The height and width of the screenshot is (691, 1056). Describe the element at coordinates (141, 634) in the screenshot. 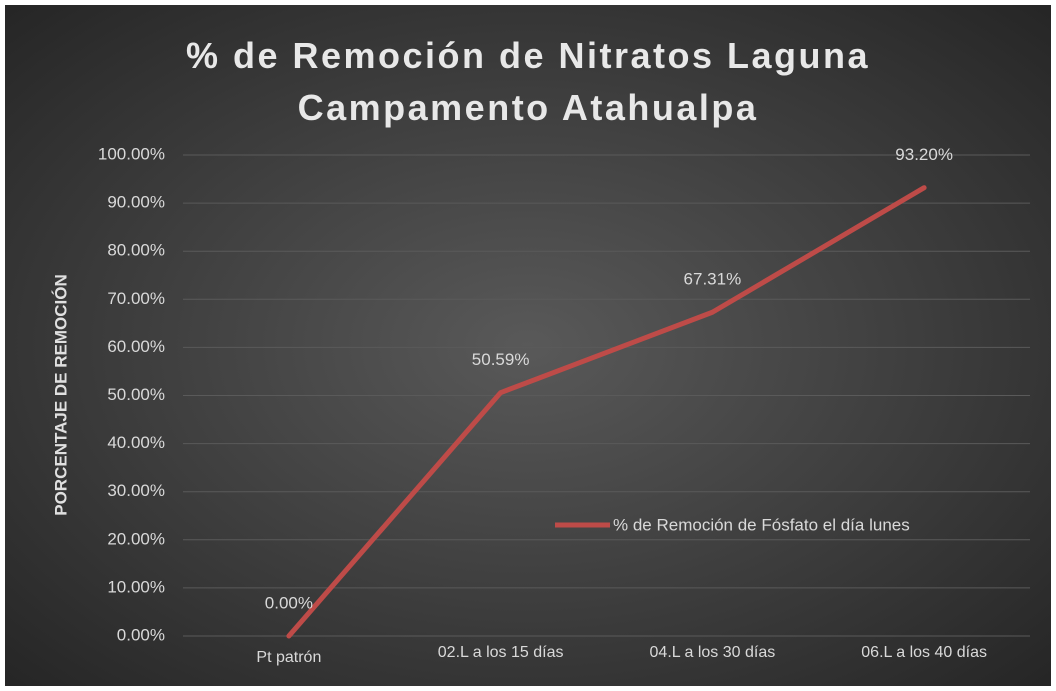

I see `y-tick-label: 0.00%` at that location.